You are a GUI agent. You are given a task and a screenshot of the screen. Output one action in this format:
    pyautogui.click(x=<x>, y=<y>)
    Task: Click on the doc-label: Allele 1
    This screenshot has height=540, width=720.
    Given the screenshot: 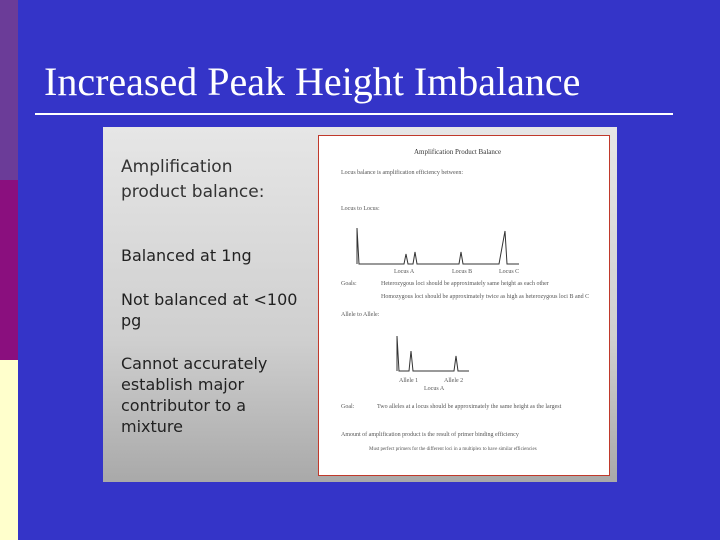 What is the action you would take?
    pyautogui.click(x=408, y=381)
    